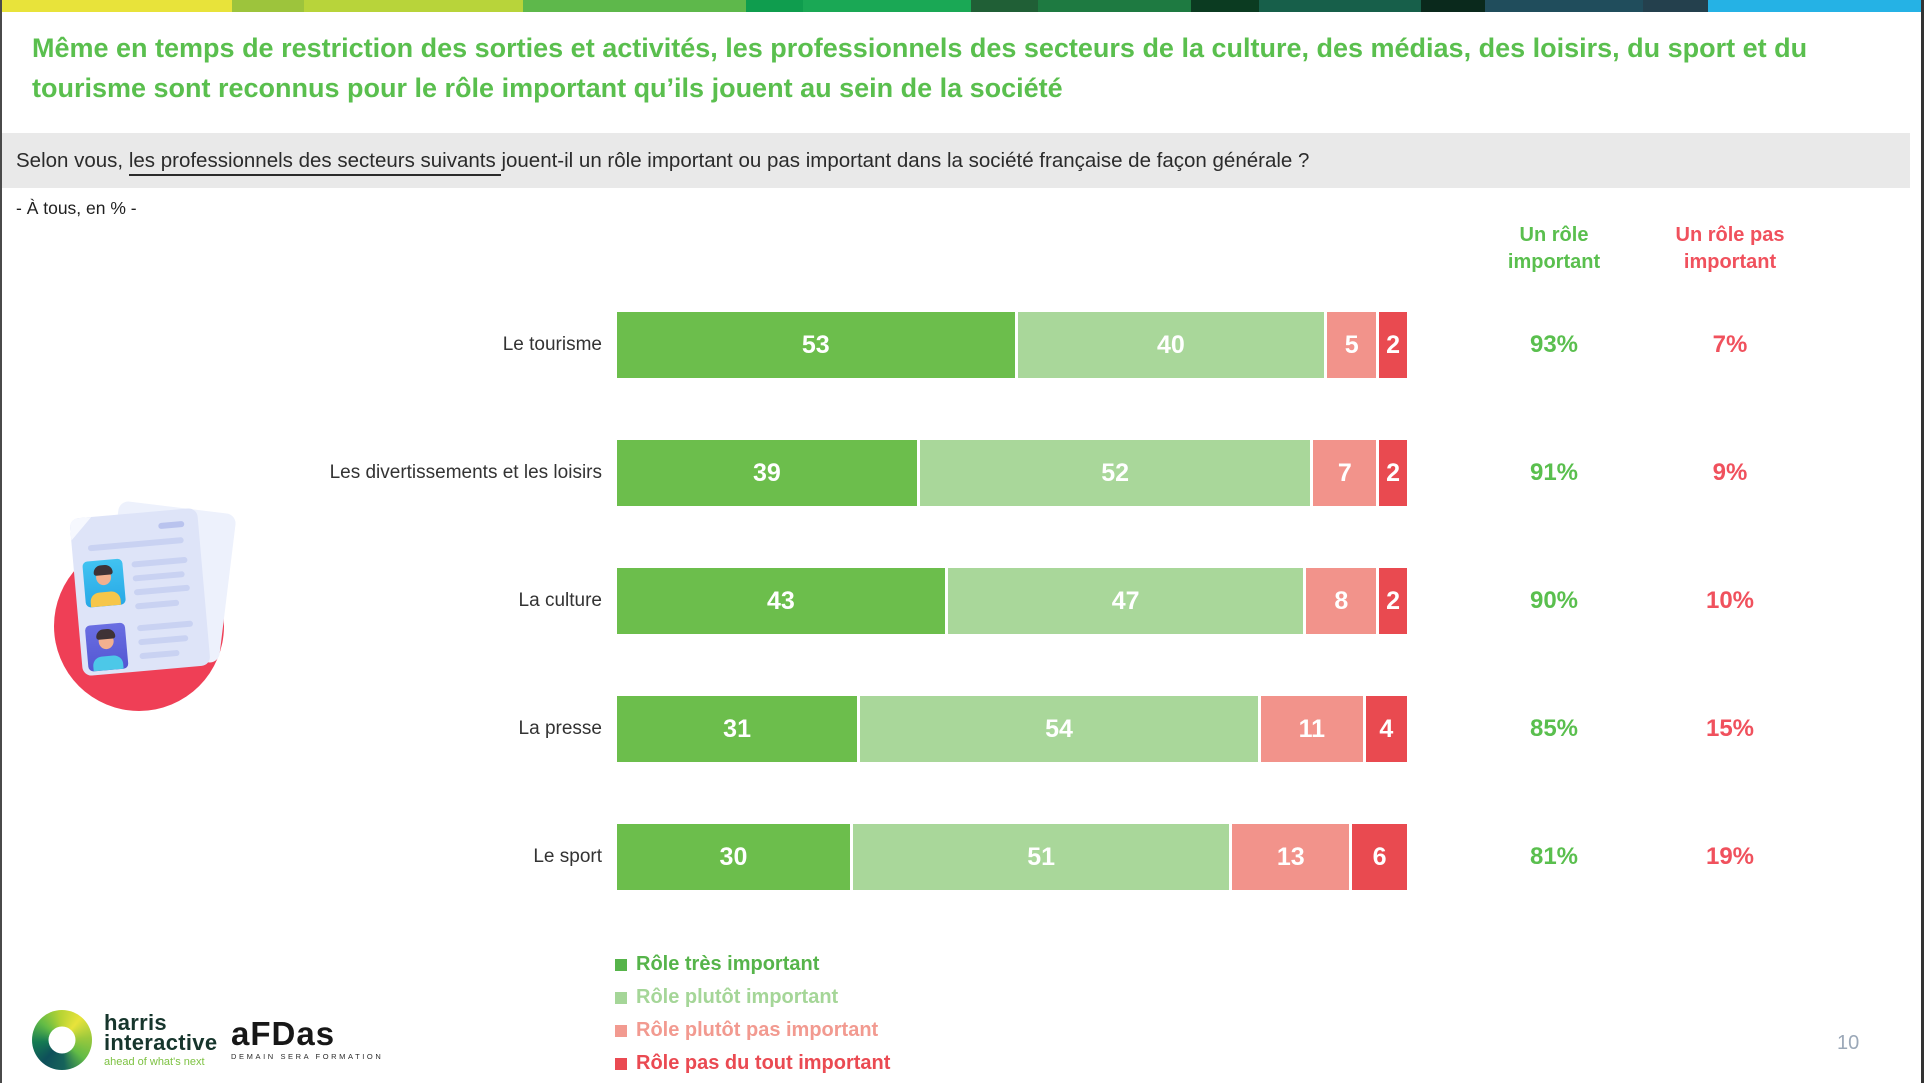 This screenshot has width=1924, height=1083. I want to click on bar-value-label: 13, so click(1290, 856).